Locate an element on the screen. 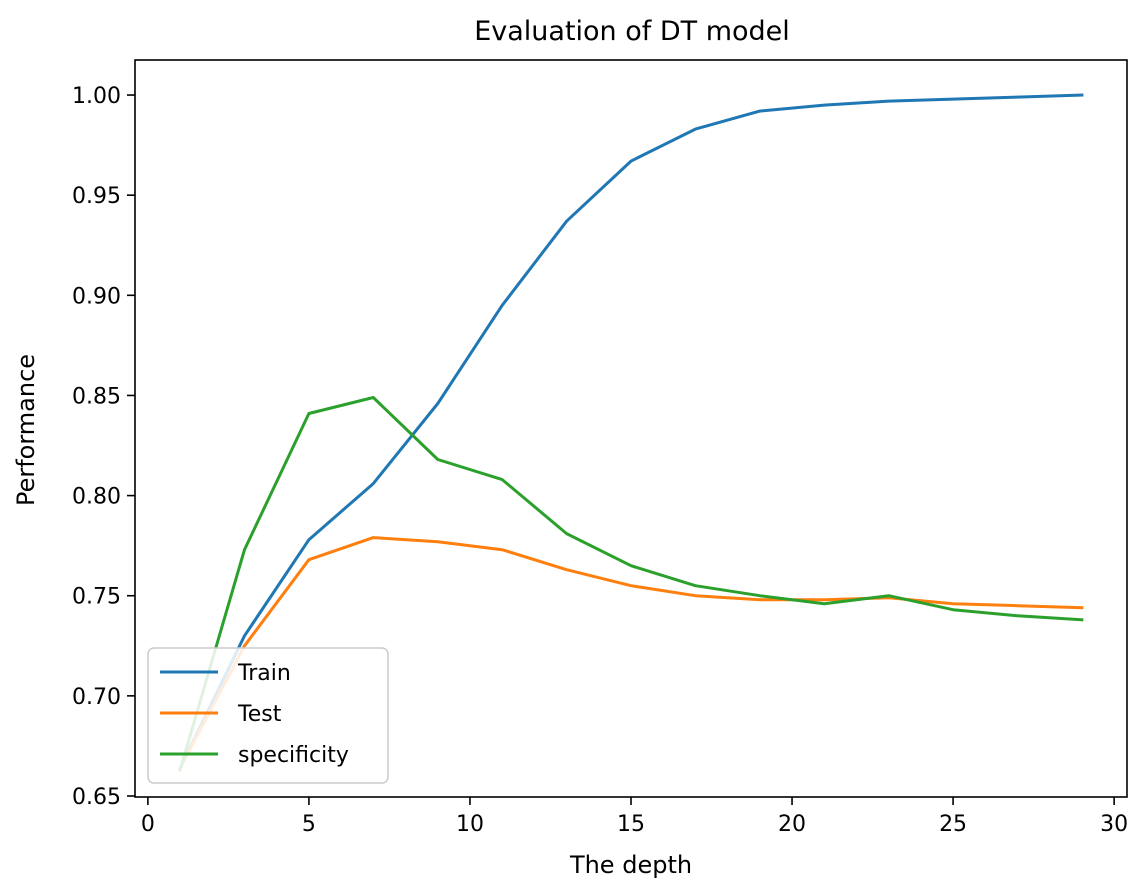 The width and height of the screenshot is (1144, 892). y-tick-label: 0.90 is located at coordinates (96, 296).